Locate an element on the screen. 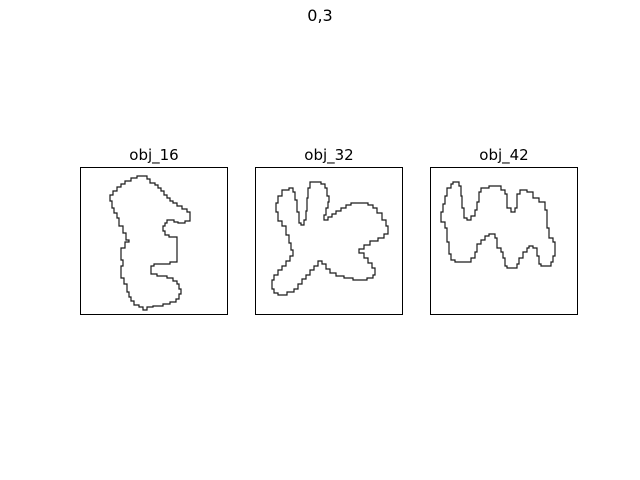  shape-outline-obj32 is located at coordinates (330, 238).